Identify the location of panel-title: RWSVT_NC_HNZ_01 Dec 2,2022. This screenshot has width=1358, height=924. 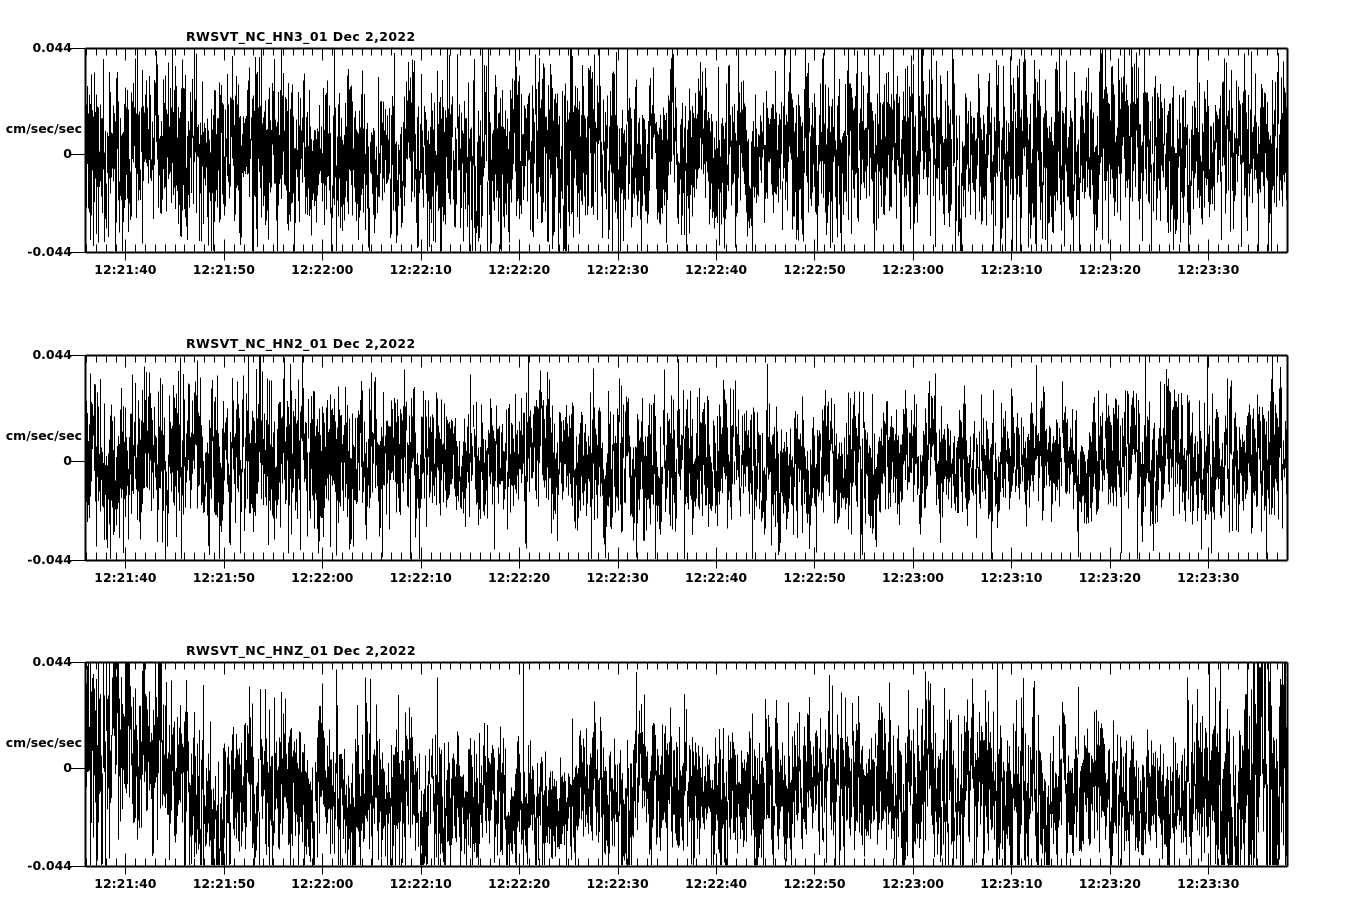
(301, 651).